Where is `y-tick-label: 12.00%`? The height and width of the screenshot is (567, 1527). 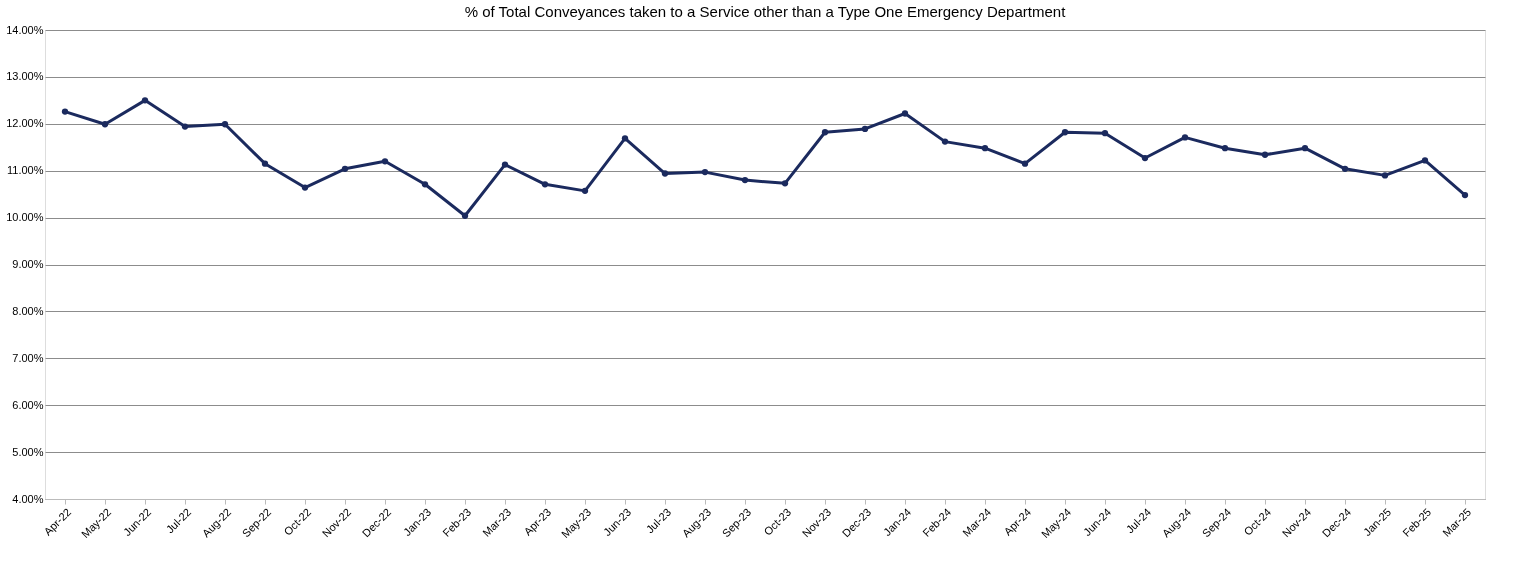 y-tick-label: 12.00% is located at coordinates (25, 123).